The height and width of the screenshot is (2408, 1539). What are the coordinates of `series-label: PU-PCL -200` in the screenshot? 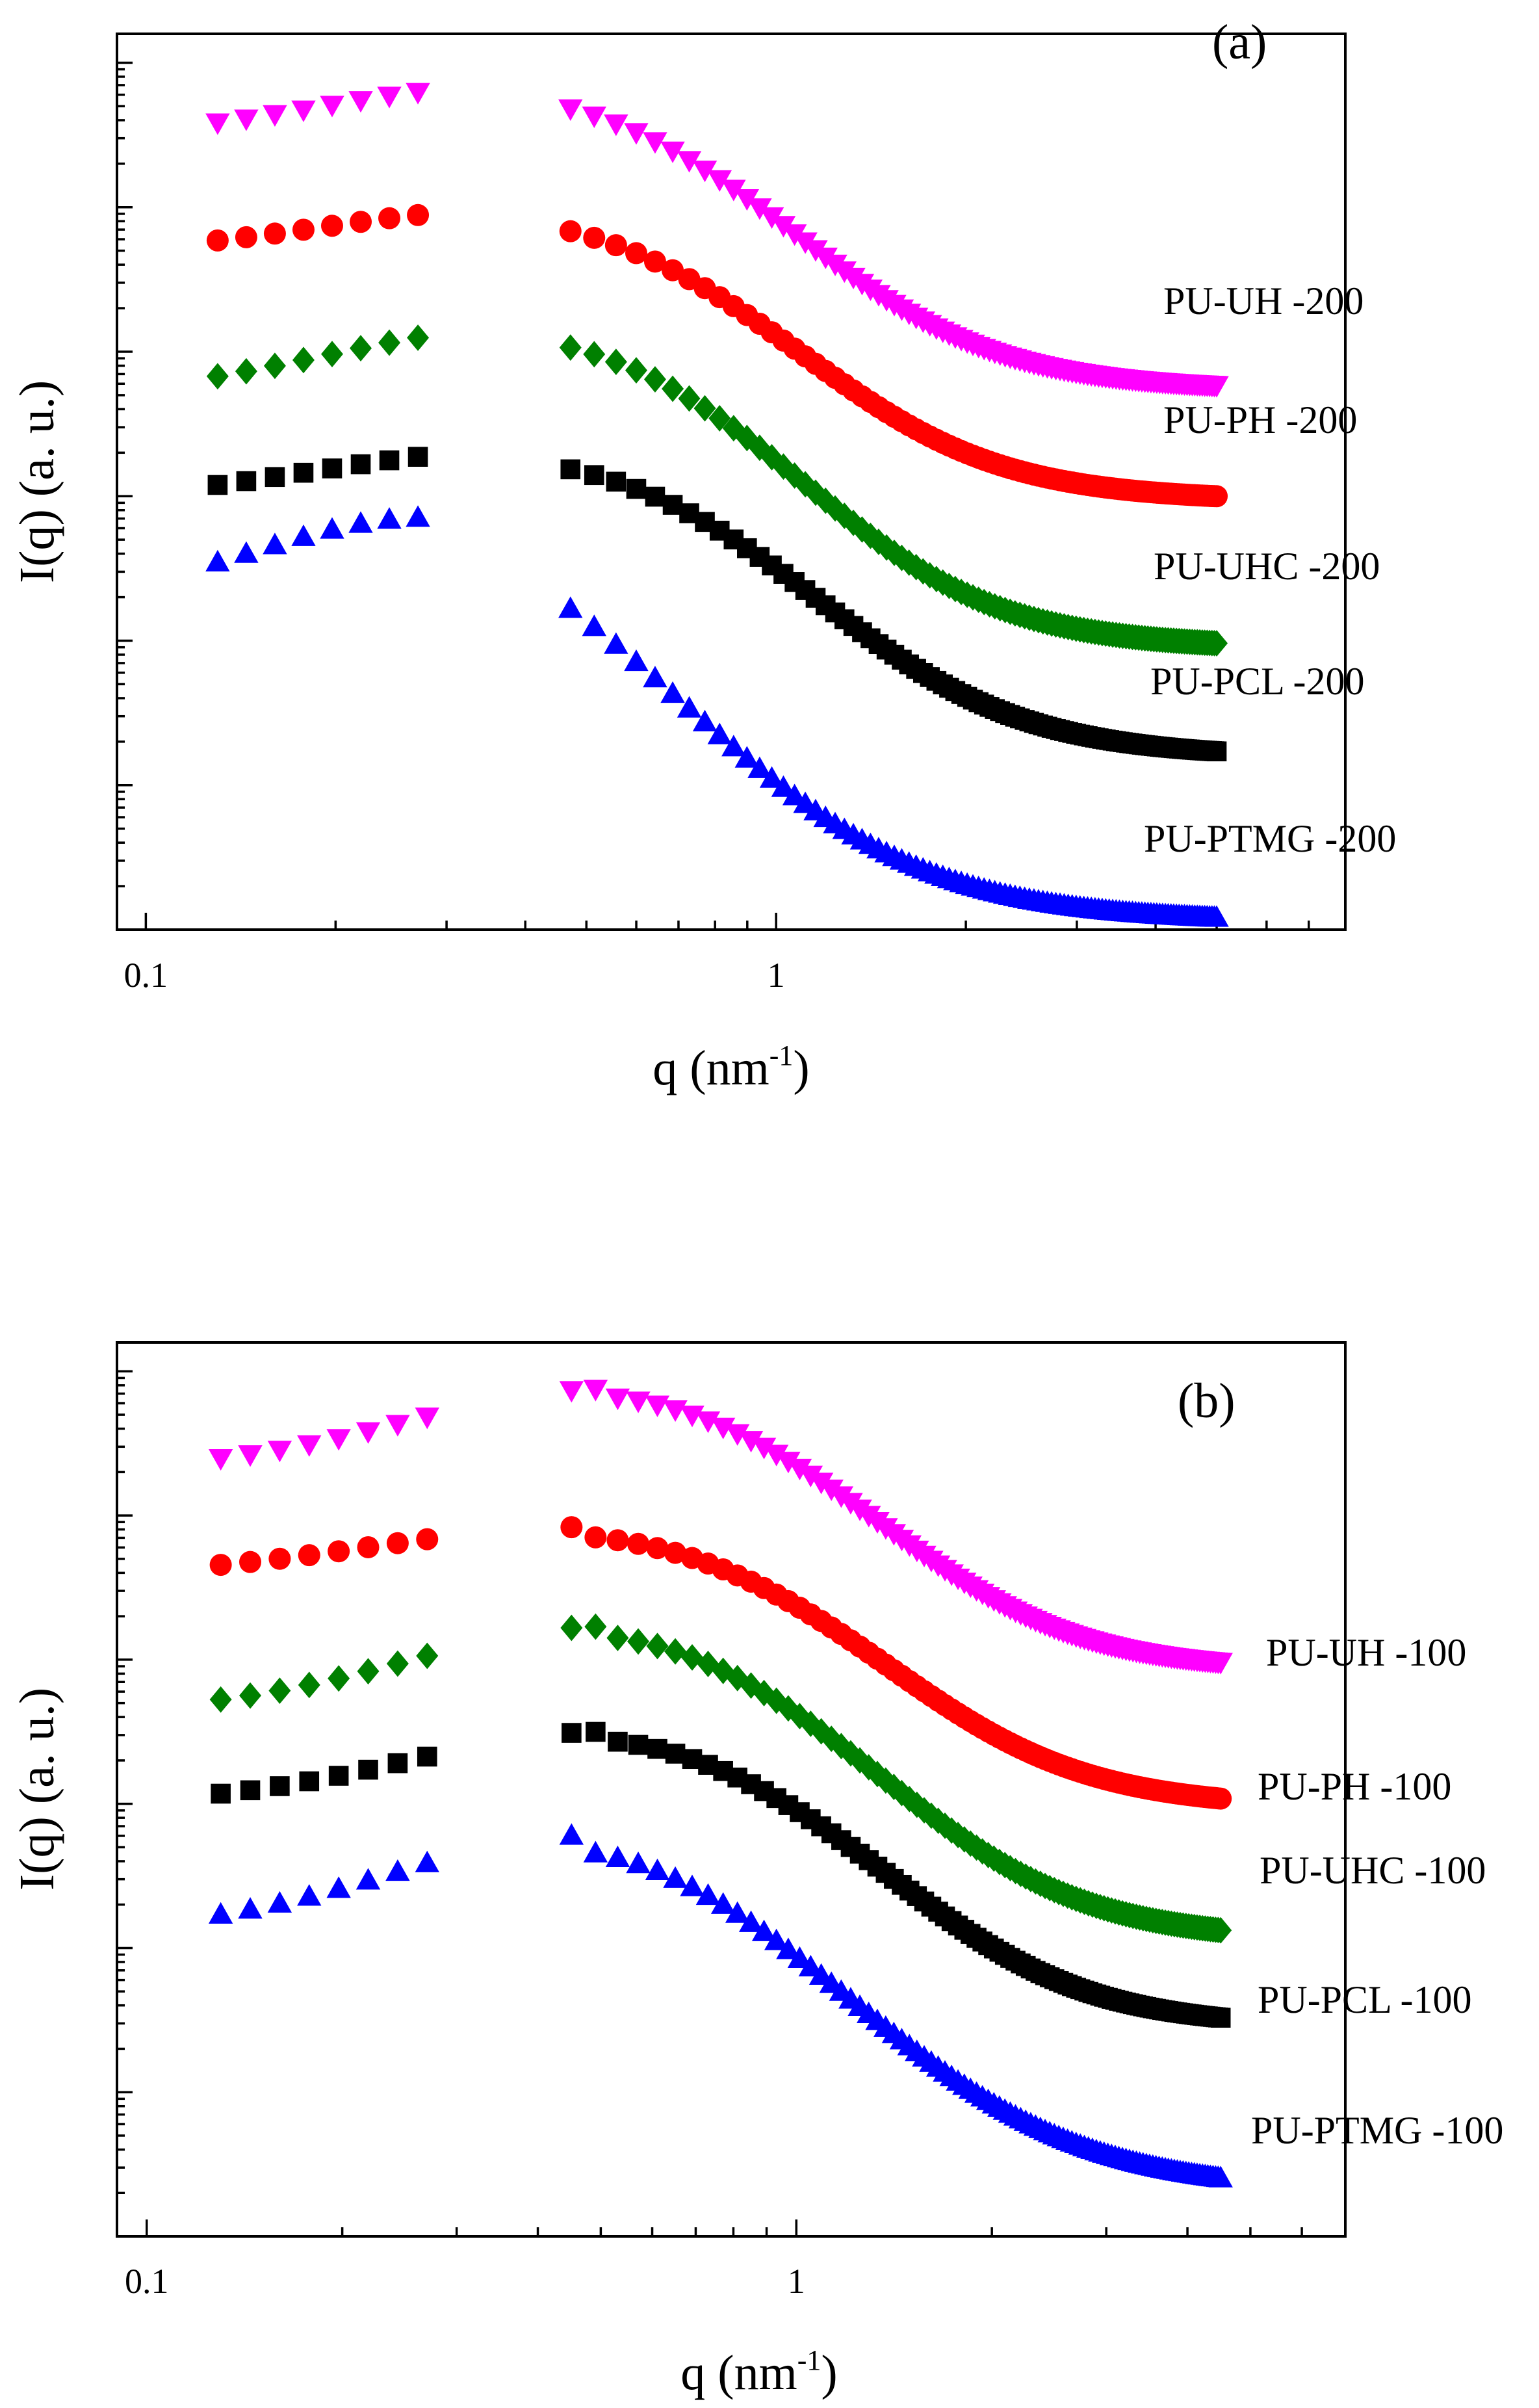 It's located at (1257, 682).